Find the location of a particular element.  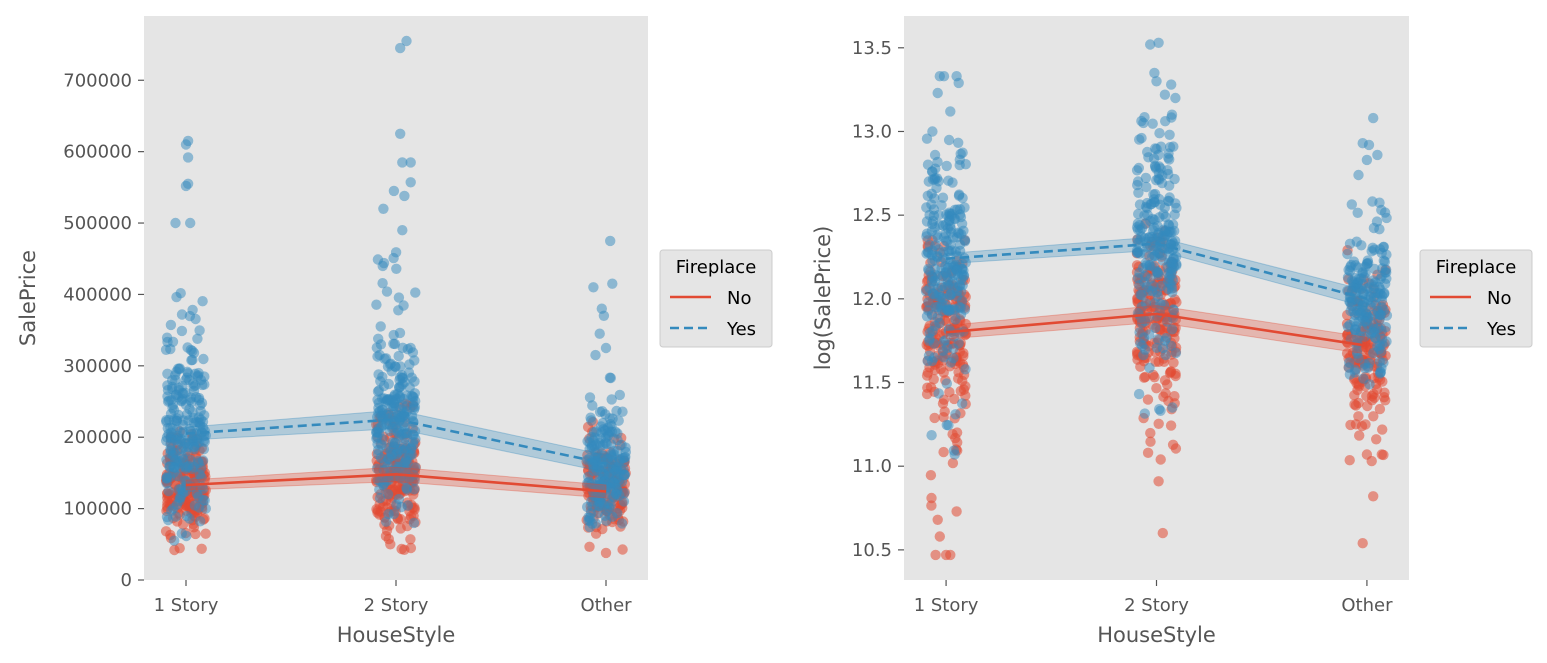

x-tick-label: 1 Story is located at coordinates (946, 605).